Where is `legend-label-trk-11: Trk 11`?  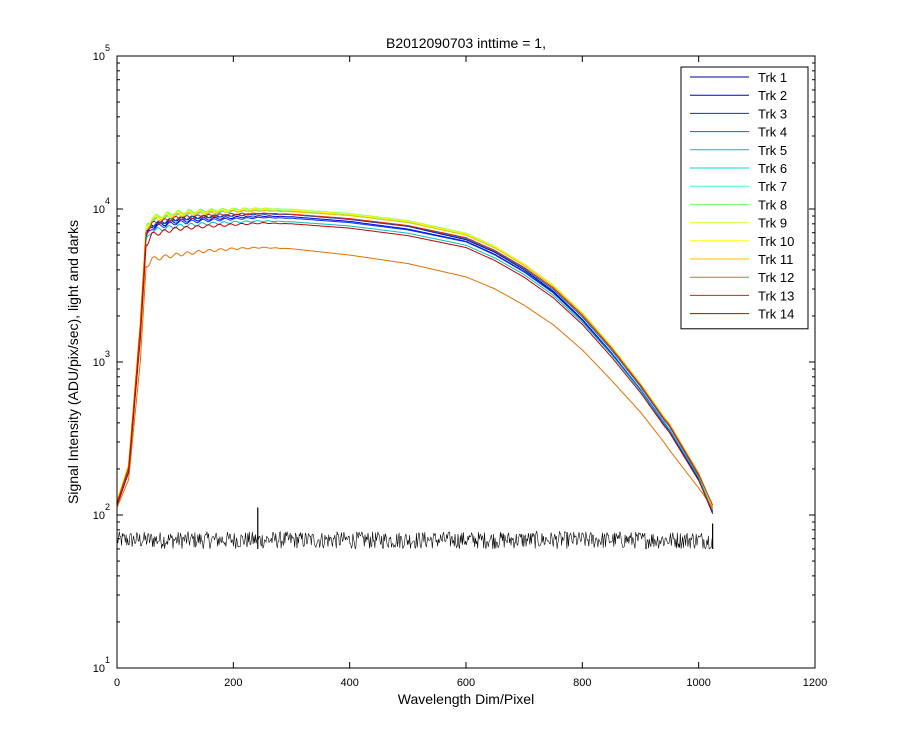
legend-label-trk-11: Trk 11 is located at coordinates (775, 259).